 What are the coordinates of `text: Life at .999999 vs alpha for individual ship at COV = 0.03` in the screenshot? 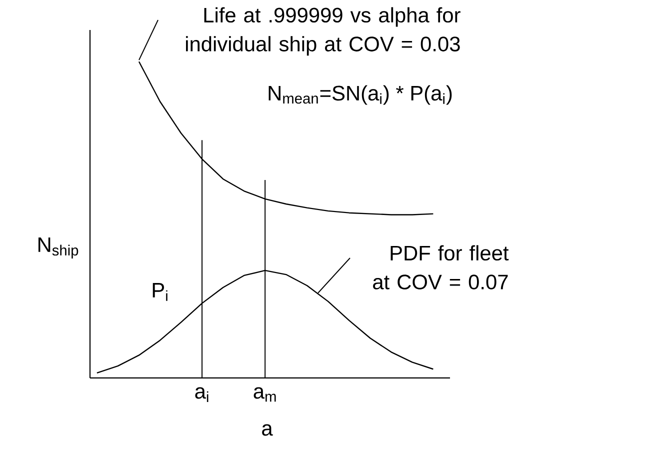 It's located at (323, 31).